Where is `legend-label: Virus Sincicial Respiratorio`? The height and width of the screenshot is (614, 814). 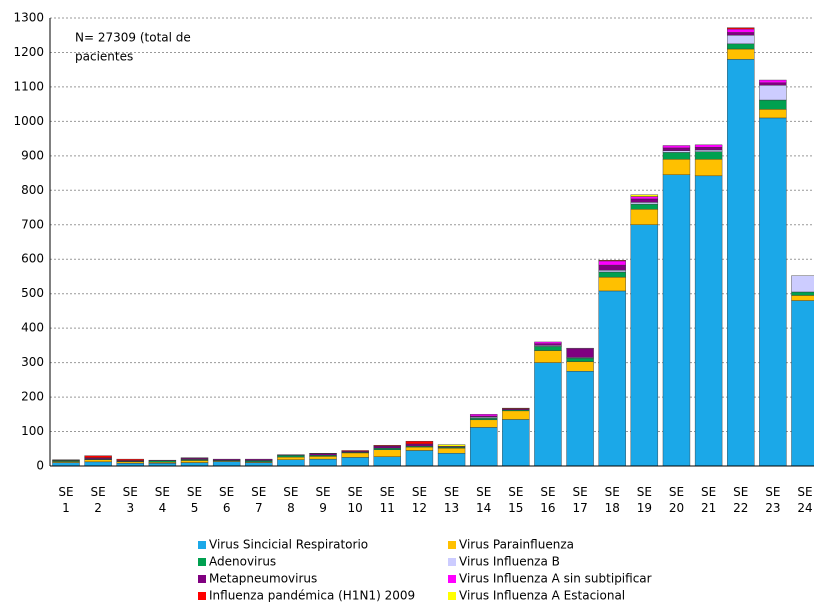 legend-label: Virus Sincicial Respiratorio is located at coordinates (288, 545).